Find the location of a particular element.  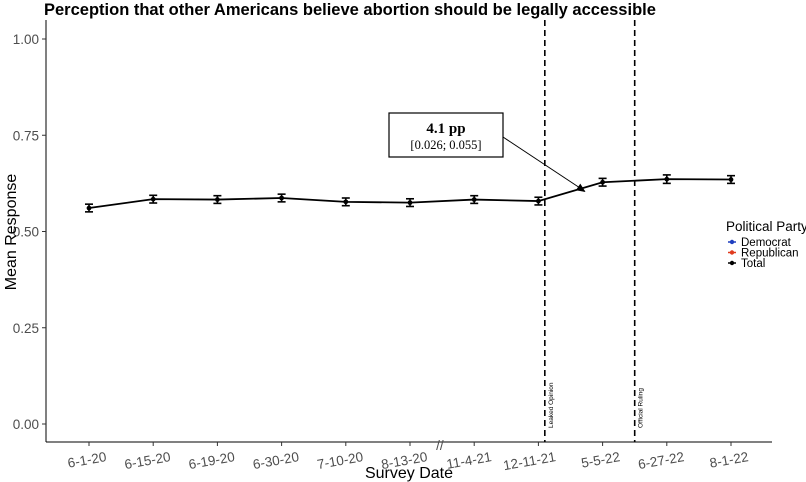

annotation-value: 4.1 pp is located at coordinates (445, 129).